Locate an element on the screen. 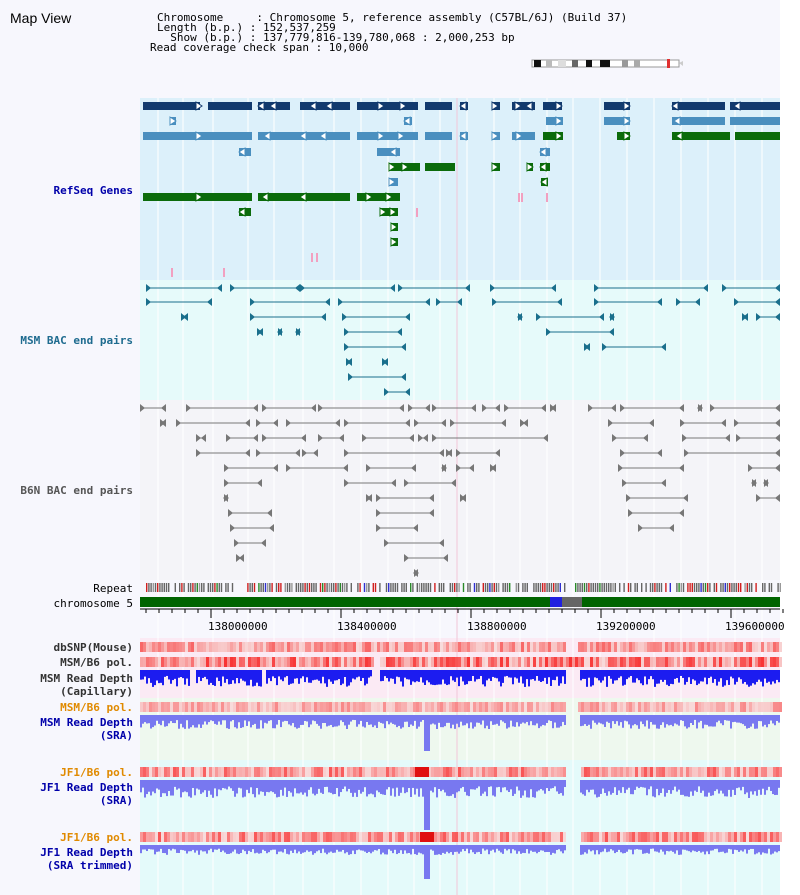 The image size is (800, 895). chromosome-ideogram is located at coordinates (606, 60).